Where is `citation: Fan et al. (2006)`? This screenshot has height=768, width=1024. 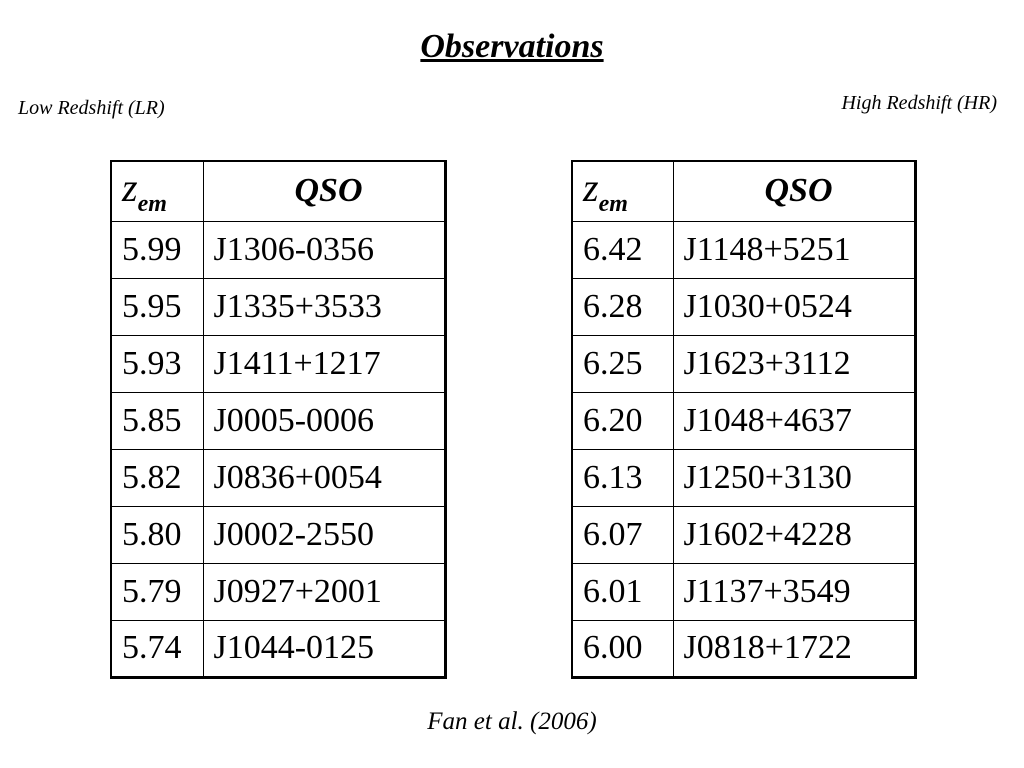 citation: Fan et al. (2006) is located at coordinates (512, 721).